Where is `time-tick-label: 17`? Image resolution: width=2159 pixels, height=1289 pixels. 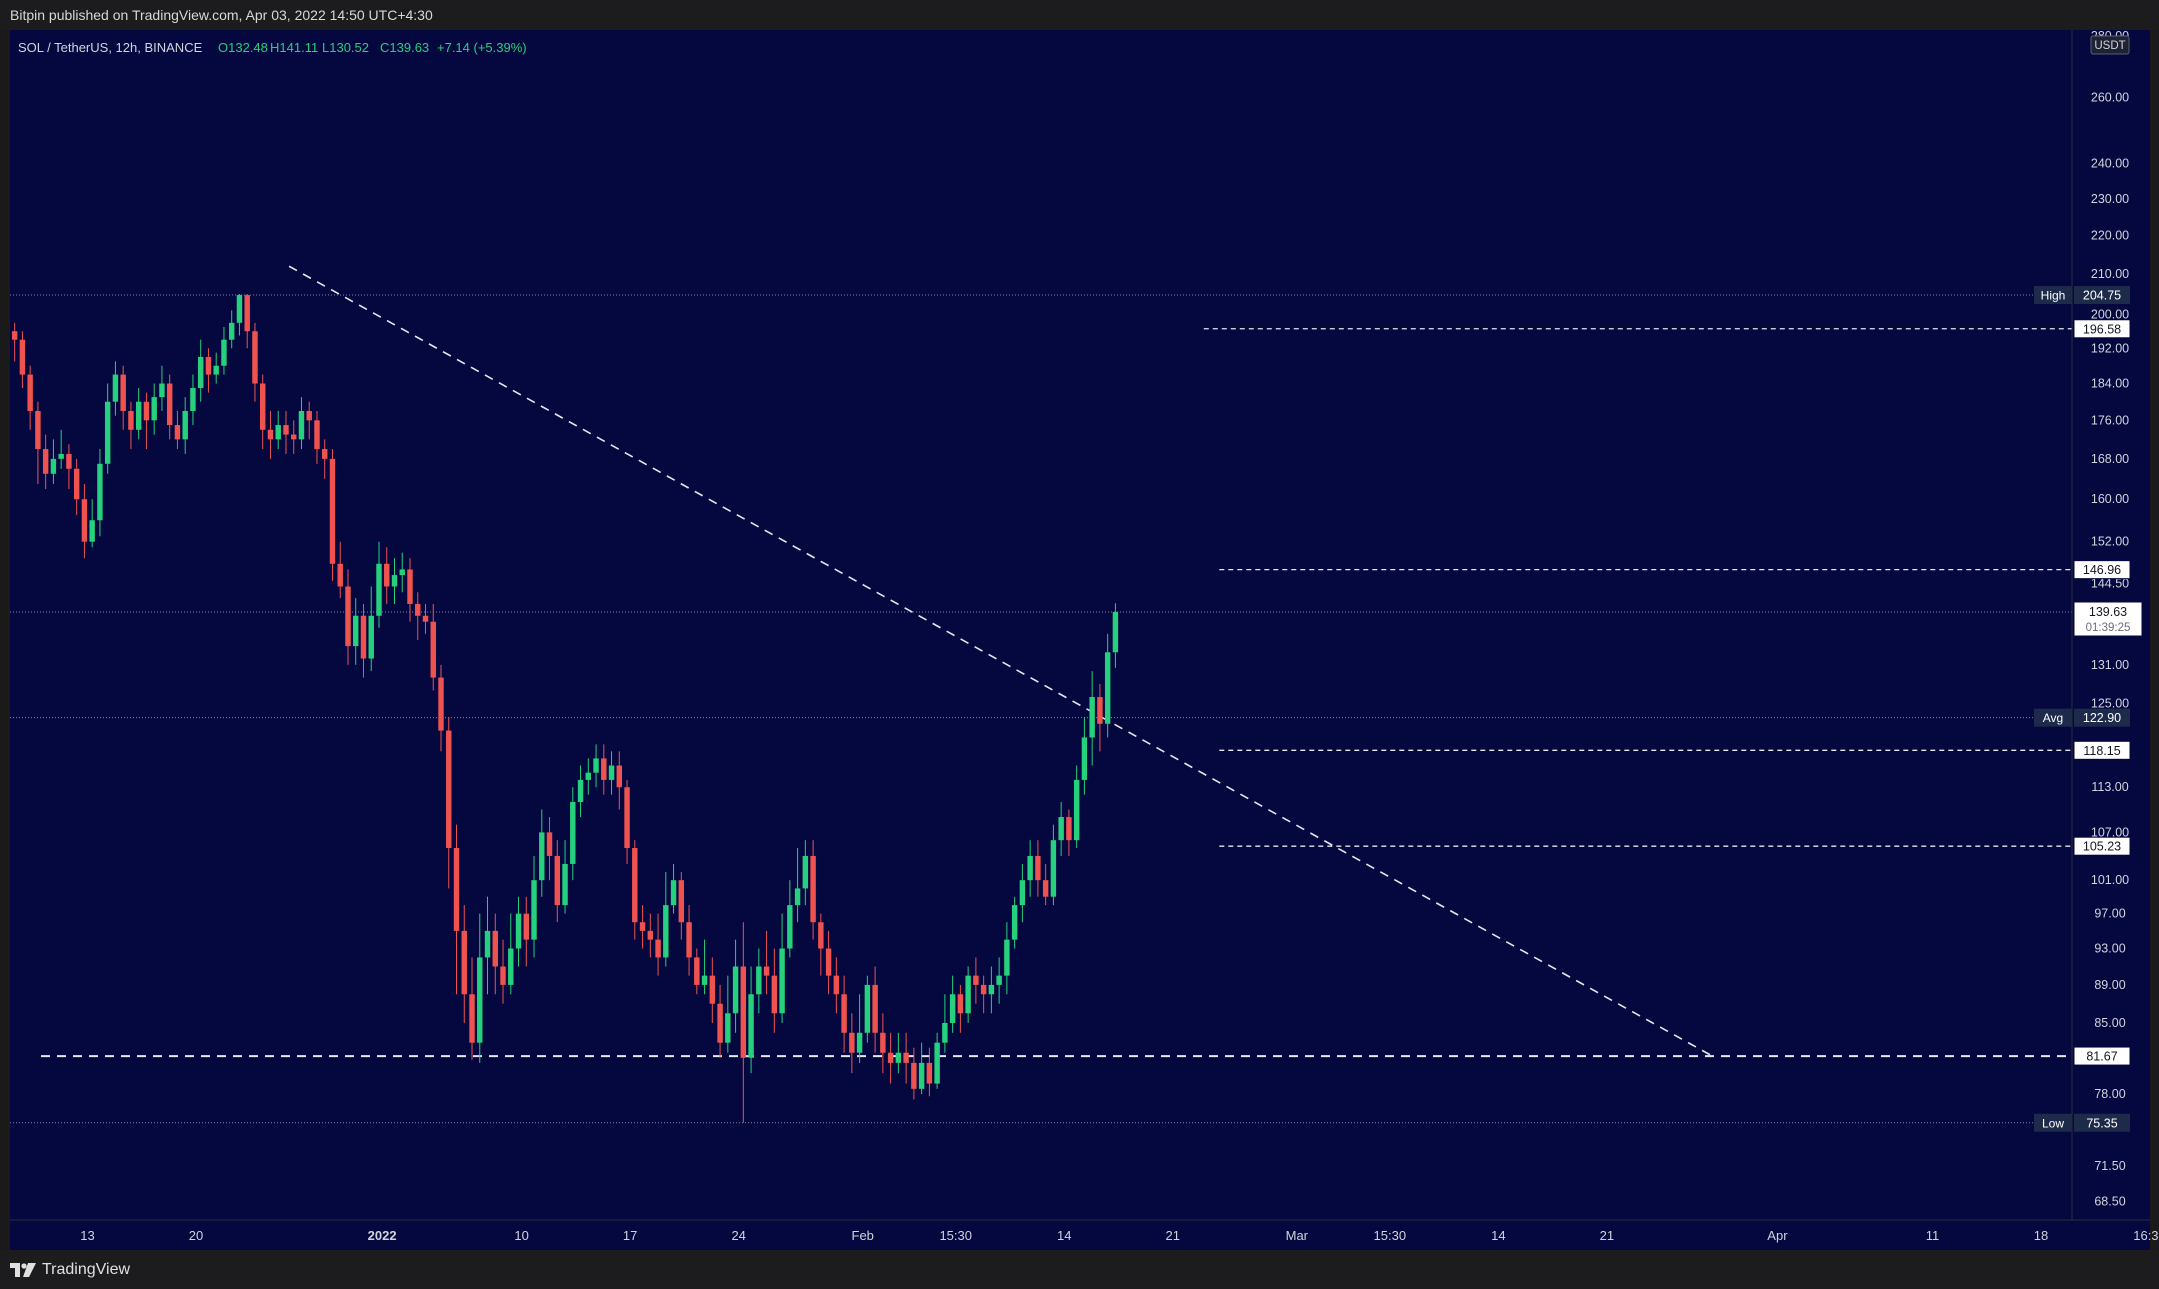
time-tick-label: 17 is located at coordinates (630, 1235).